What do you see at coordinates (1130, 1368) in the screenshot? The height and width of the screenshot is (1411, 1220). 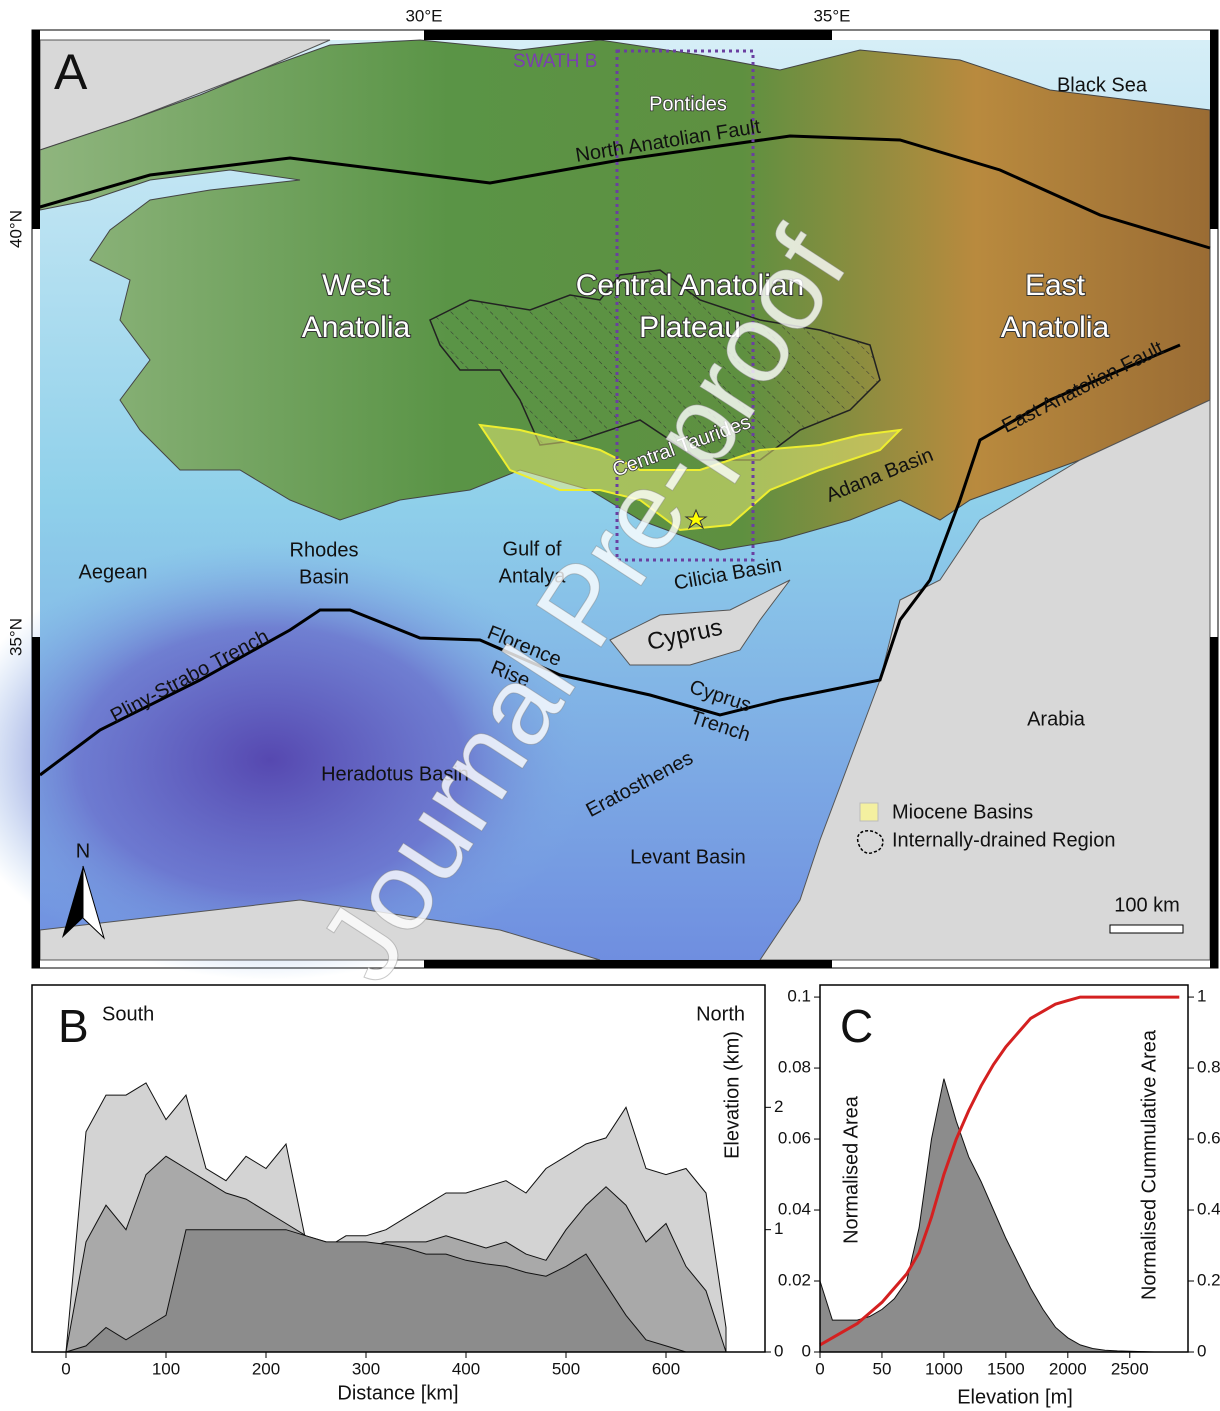 I see `x-tick-label: 2500` at bounding box center [1130, 1368].